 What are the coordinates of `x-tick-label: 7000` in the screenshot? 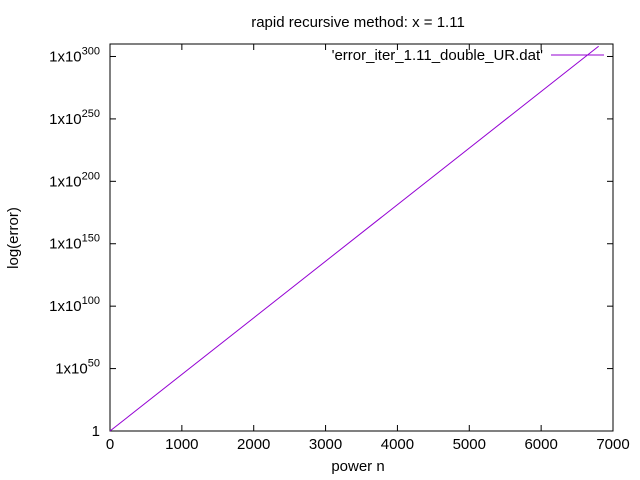 It's located at (612, 444).